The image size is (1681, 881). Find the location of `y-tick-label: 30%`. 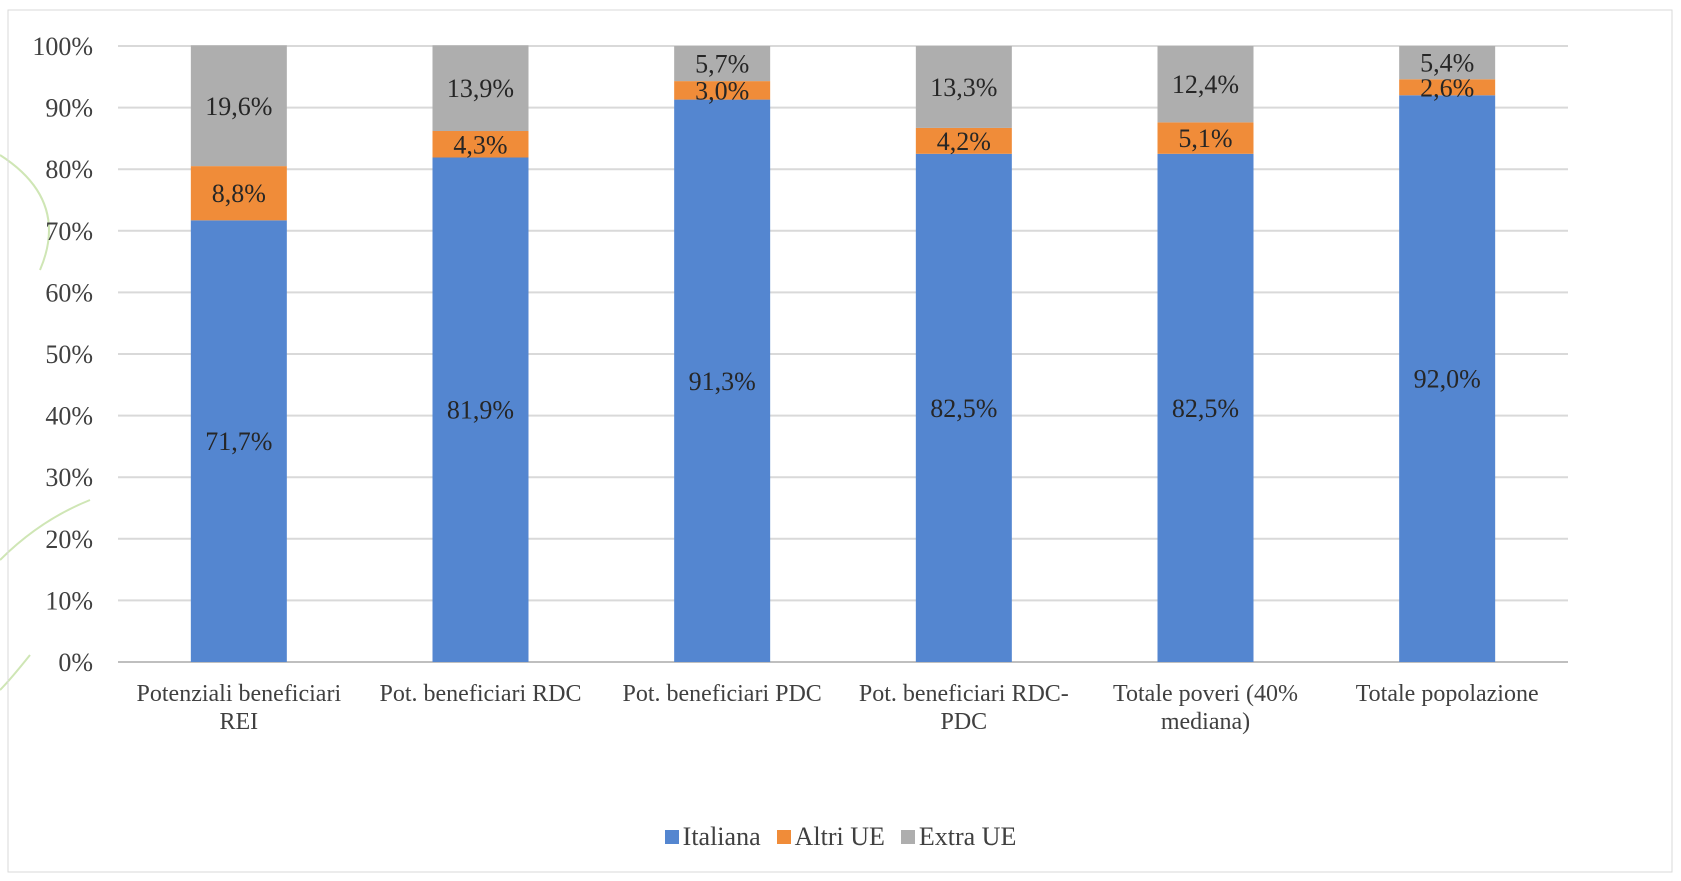

y-tick-label: 30% is located at coordinates (69, 477).